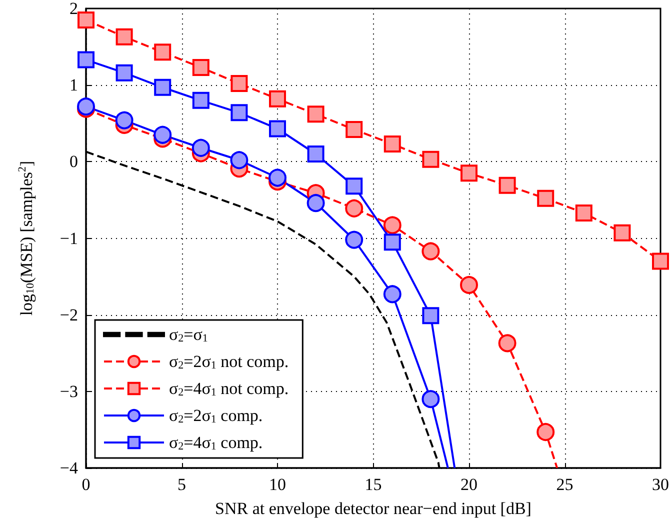  What do you see at coordinates (565, 484) in the screenshot?
I see `x-tick-label: 25` at bounding box center [565, 484].